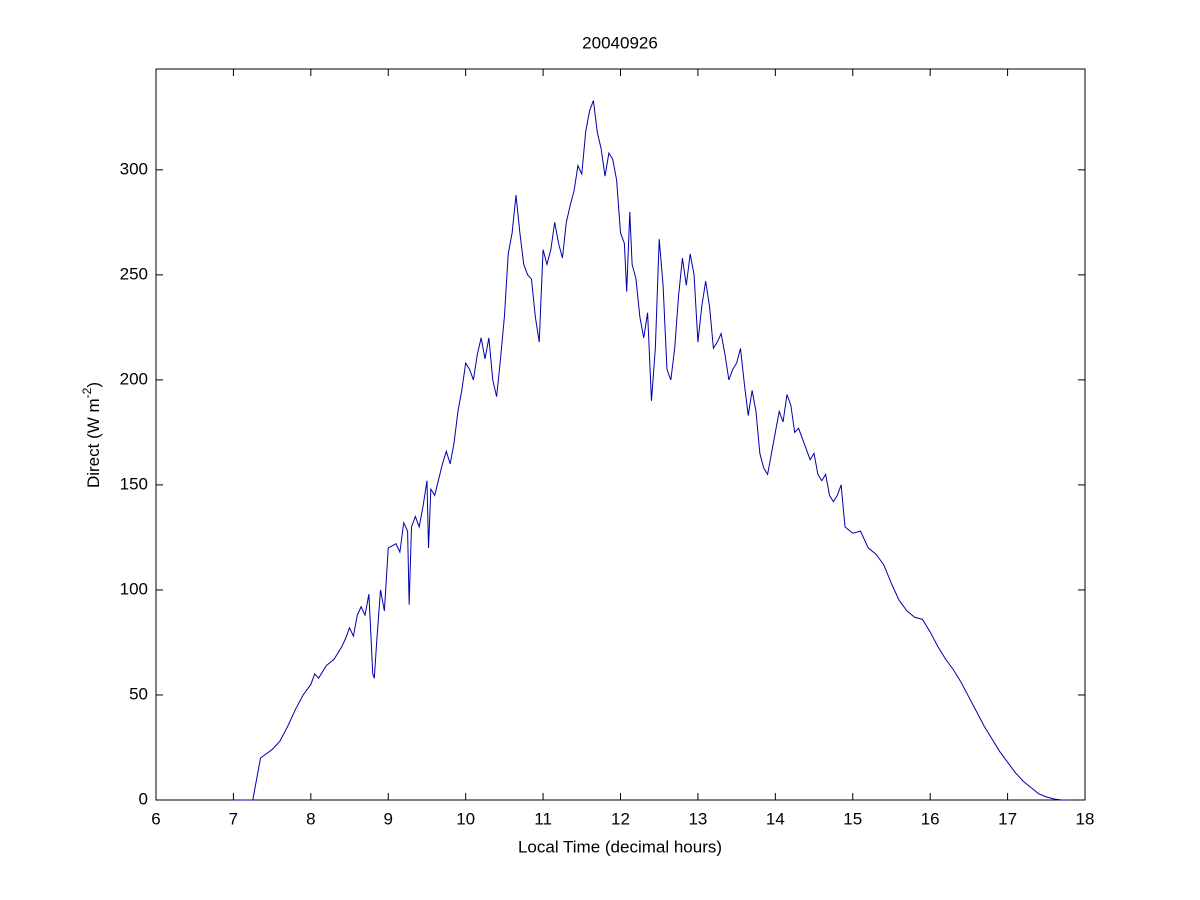 The height and width of the screenshot is (900, 1200). What do you see at coordinates (87, 392) in the screenshot?
I see `y-label-superscript: -2` at bounding box center [87, 392].